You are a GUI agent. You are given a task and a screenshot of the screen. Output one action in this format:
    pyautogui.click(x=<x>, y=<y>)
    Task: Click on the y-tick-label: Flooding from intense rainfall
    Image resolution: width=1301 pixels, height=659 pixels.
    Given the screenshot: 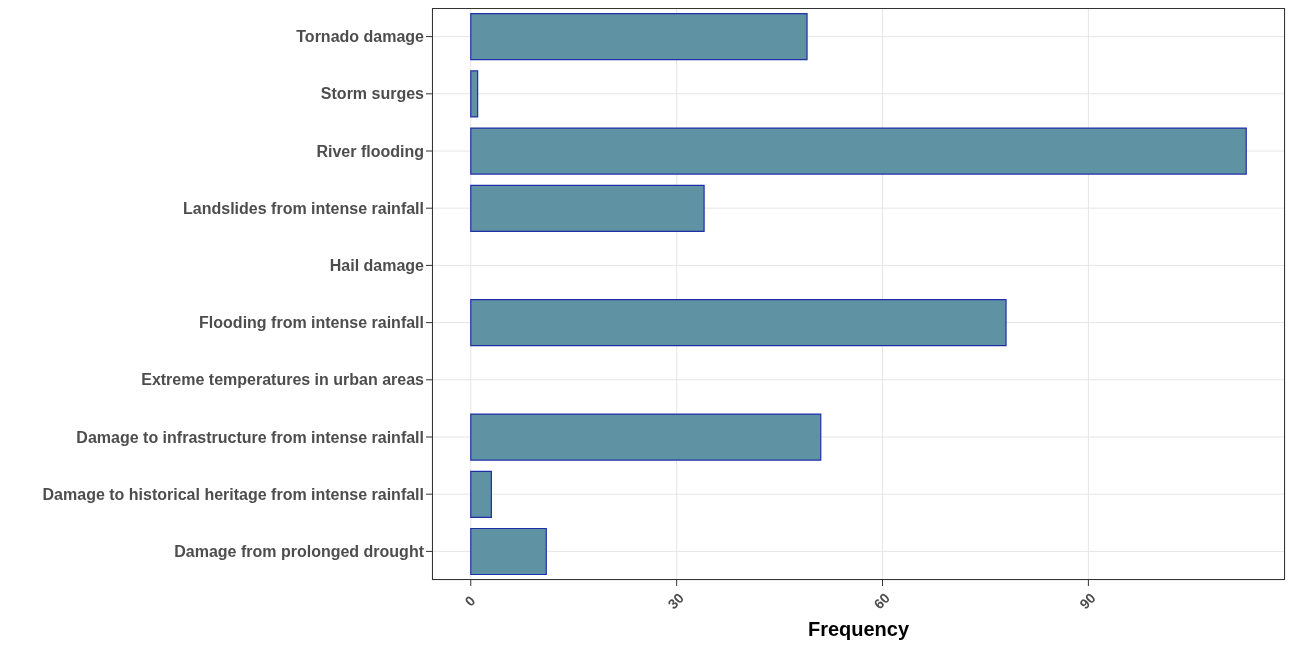 What is the action you would take?
    pyautogui.click(x=311, y=323)
    